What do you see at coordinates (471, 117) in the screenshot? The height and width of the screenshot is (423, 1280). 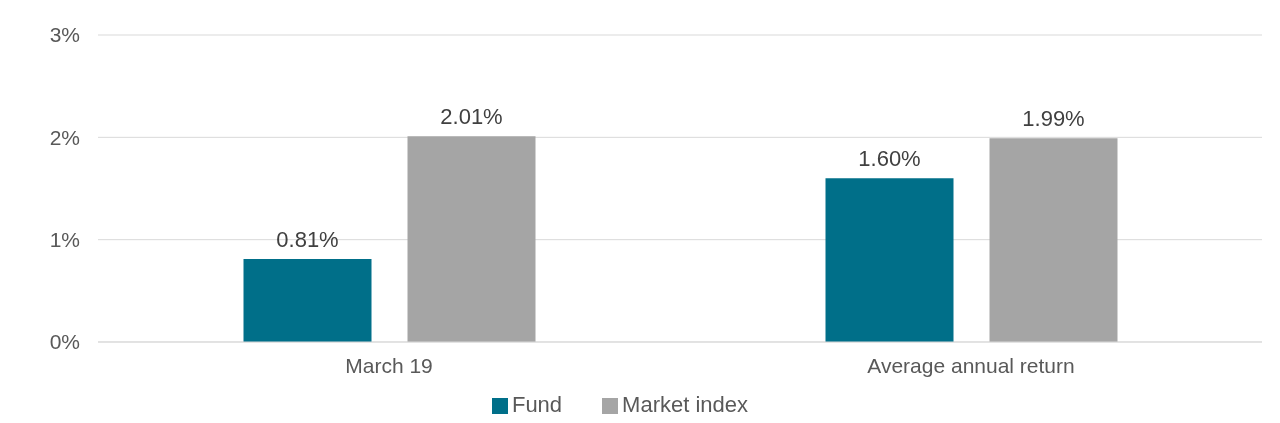 I see `data-label: 2.01%` at bounding box center [471, 117].